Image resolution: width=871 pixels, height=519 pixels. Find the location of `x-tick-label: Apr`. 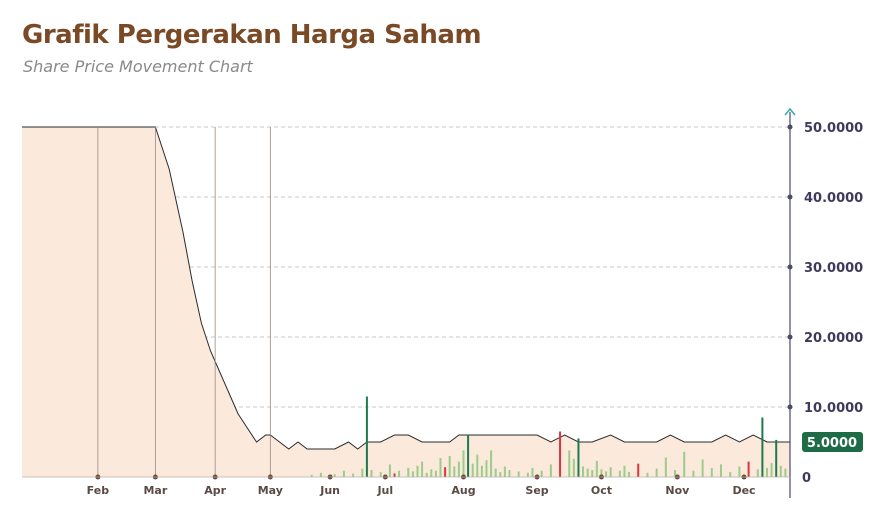

x-tick-label: Apr is located at coordinates (215, 490).